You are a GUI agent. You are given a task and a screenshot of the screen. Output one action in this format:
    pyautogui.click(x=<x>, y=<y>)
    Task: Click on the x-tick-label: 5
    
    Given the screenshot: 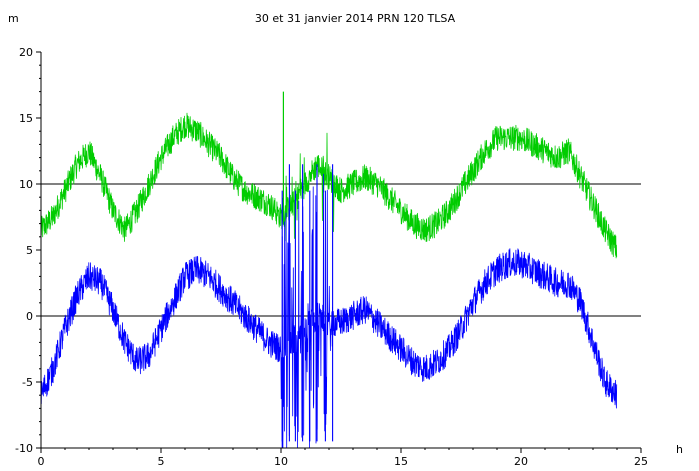 What is the action you would take?
    pyautogui.click(x=161, y=461)
    